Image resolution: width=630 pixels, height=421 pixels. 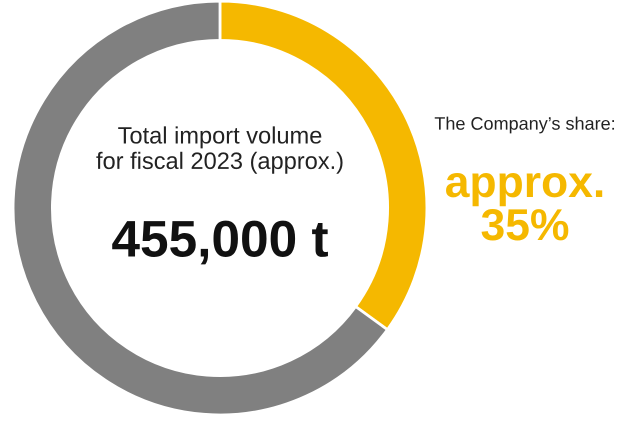 What do you see at coordinates (524, 206) in the screenshot?
I see `data-label: approx. 35%` at bounding box center [524, 206].